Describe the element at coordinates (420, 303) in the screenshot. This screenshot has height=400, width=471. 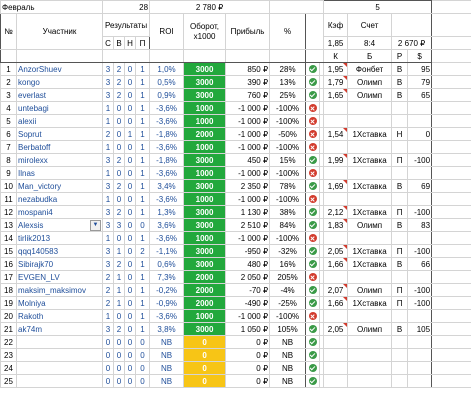
I see `winnings-value: -100` at that location.